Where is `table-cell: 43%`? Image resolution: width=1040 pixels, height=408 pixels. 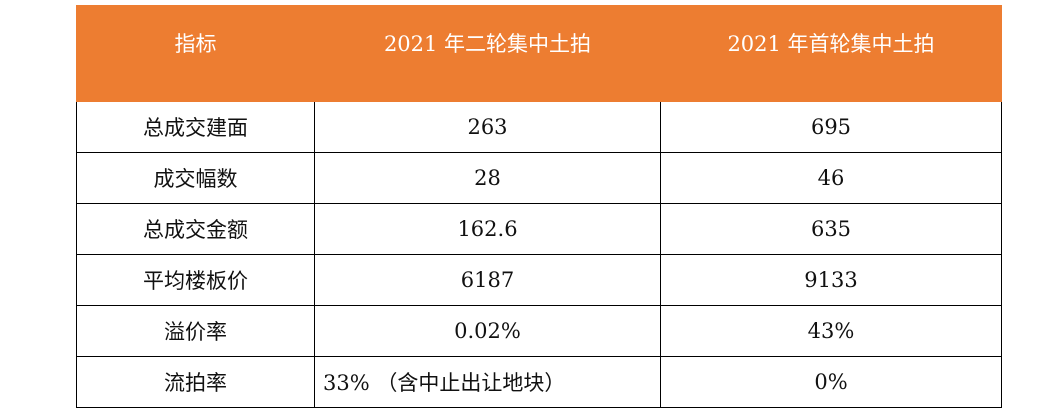 table-cell: 43% is located at coordinates (831, 331).